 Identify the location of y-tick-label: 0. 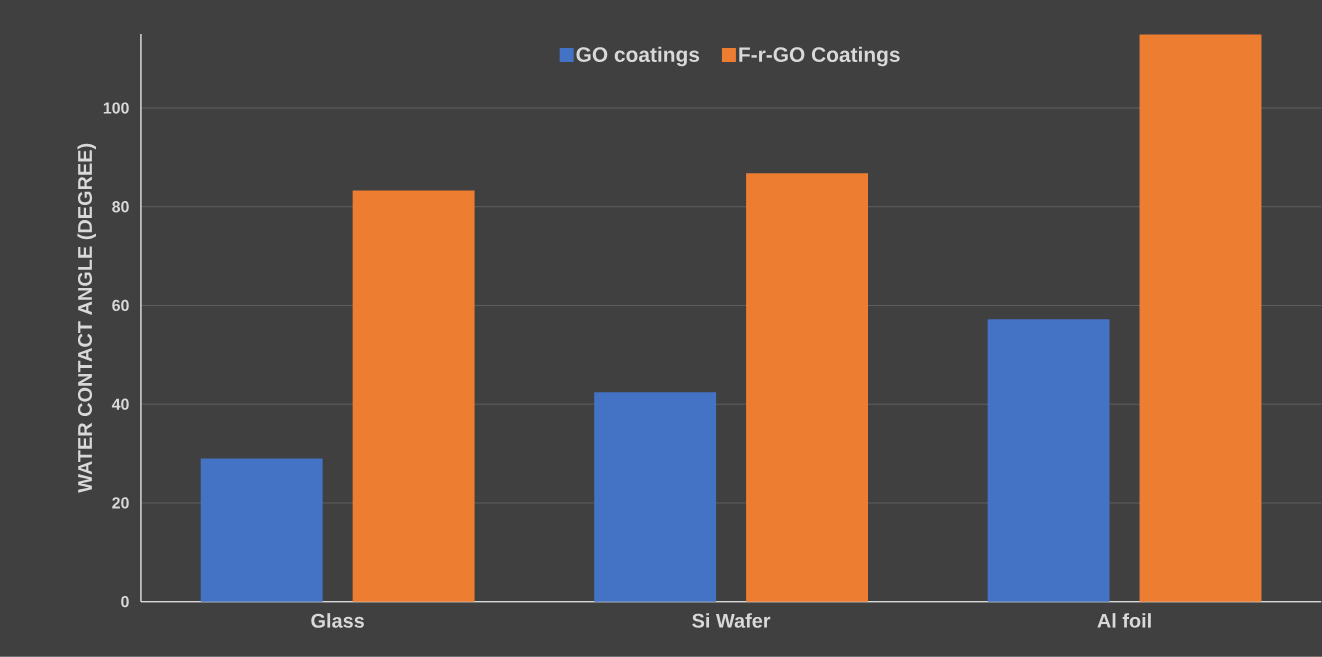
(125, 602).